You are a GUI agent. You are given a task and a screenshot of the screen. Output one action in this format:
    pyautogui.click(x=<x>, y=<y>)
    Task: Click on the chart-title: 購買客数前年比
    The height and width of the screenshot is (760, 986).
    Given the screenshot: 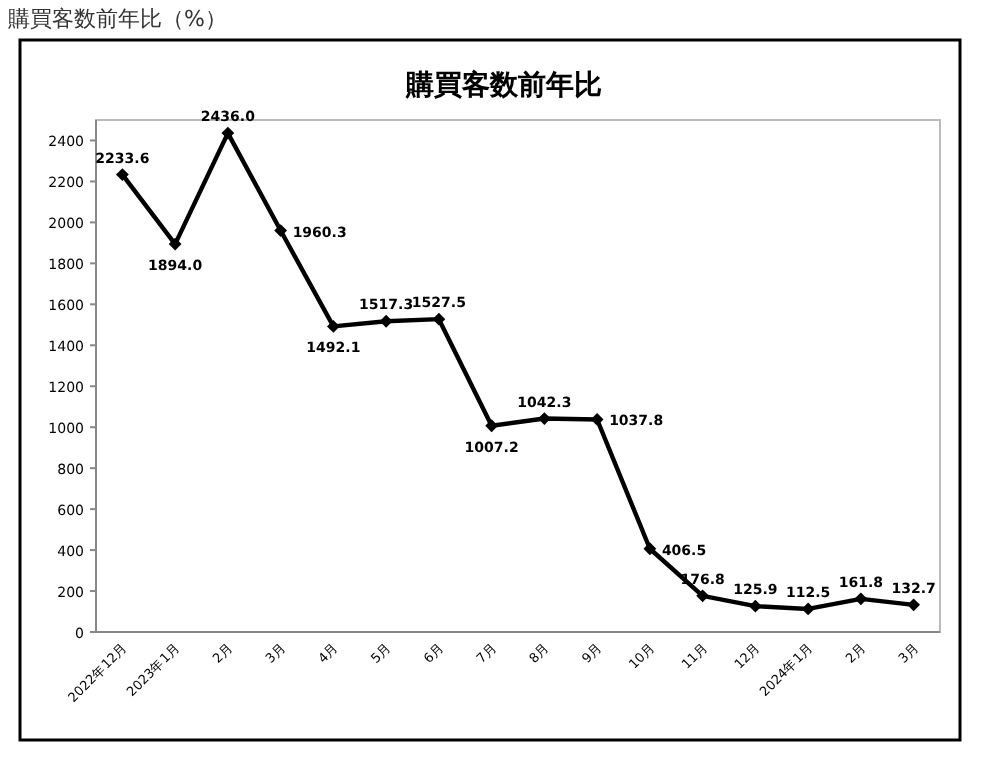 What is the action you would take?
    pyautogui.click(x=503, y=85)
    